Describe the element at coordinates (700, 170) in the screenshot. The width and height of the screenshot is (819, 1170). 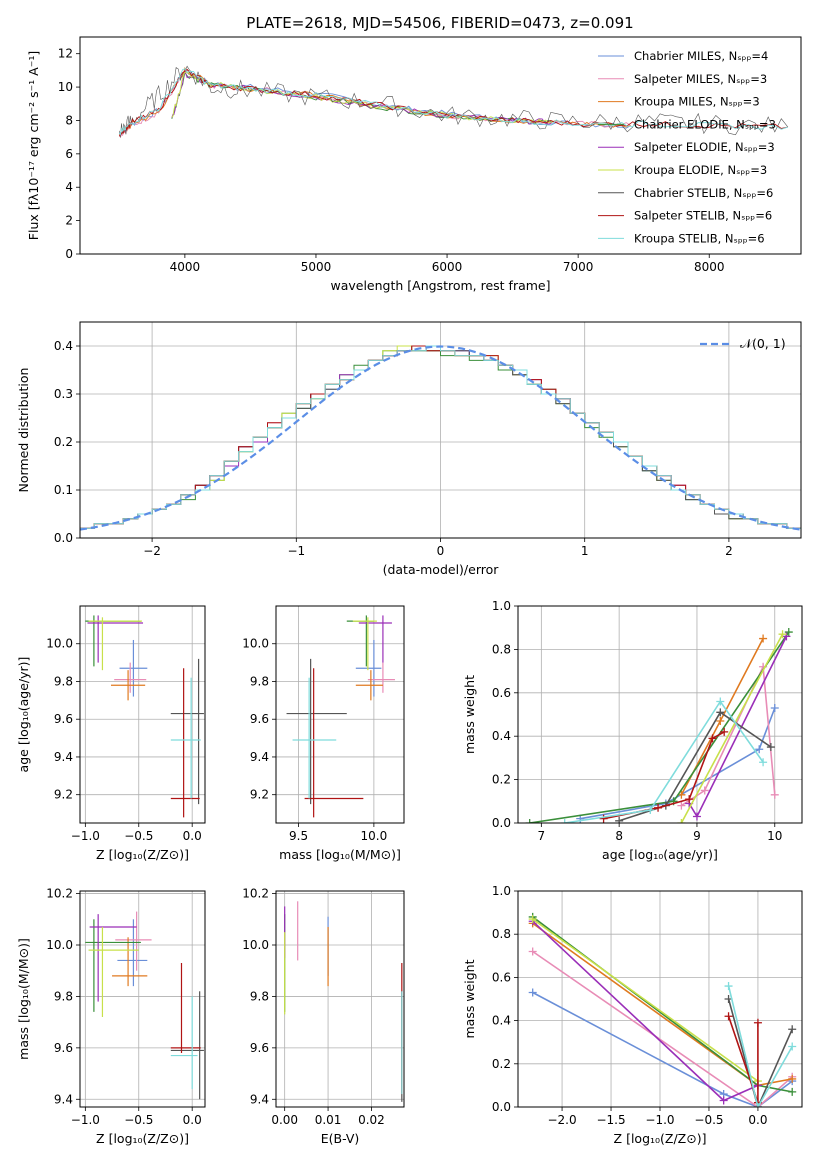
I see `legend-label: Kroupa ELODIE, Nₛₚₚ=3` at that location.